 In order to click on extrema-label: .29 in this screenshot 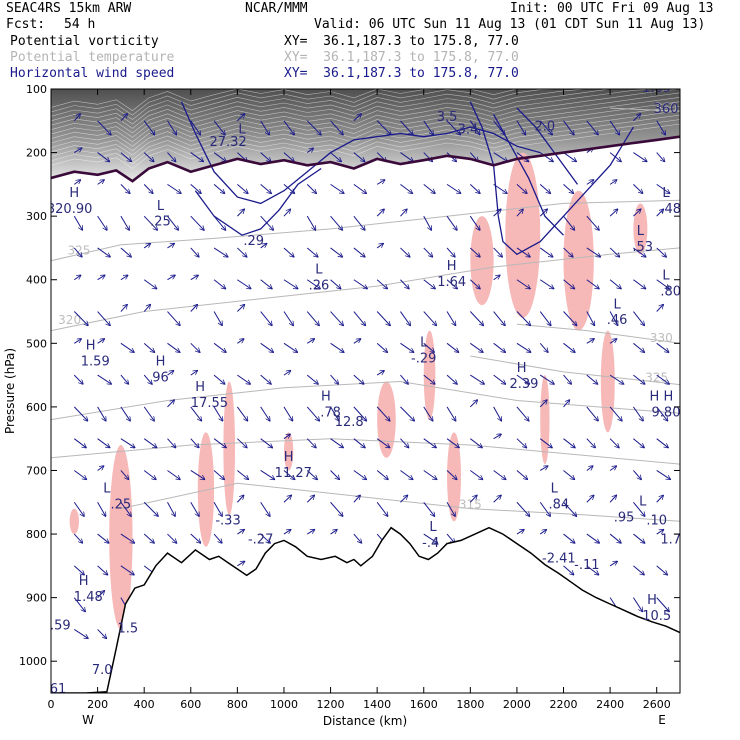, I will do `click(253, 241)`.